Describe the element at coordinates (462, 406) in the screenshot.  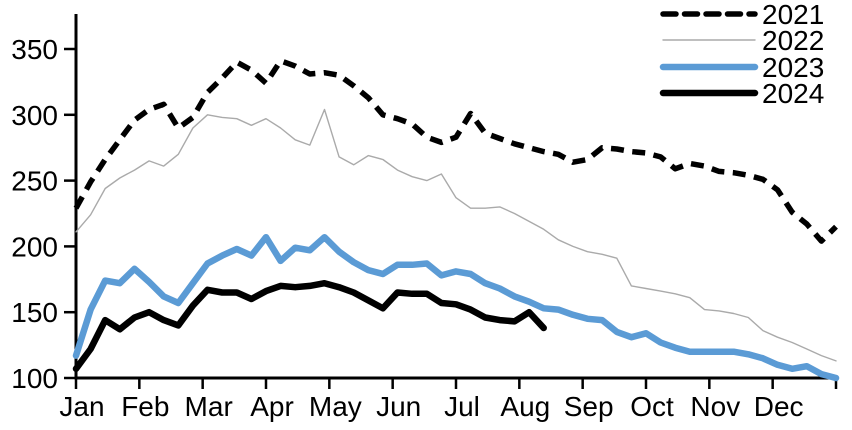
I see `x-axis-tick-label: Jul` at that location.